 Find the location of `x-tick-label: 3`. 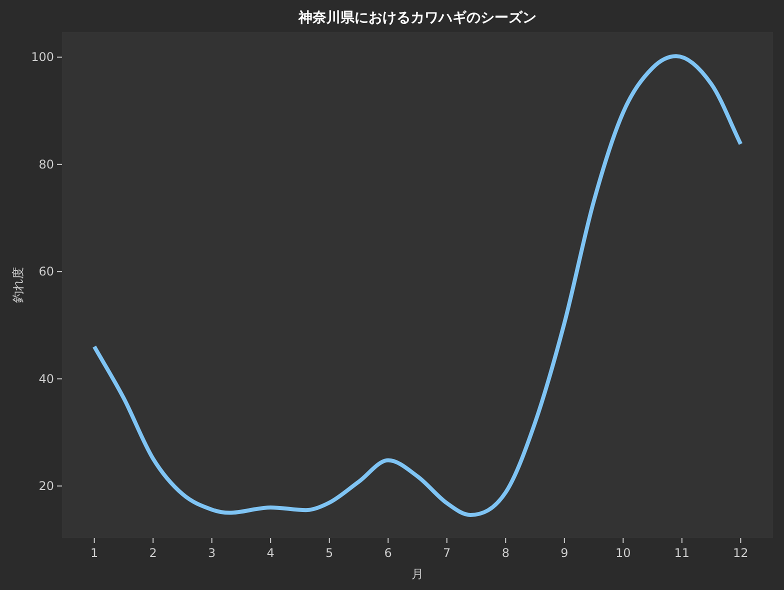

x-tick-label: 3 is located at coordinates (212, 553).